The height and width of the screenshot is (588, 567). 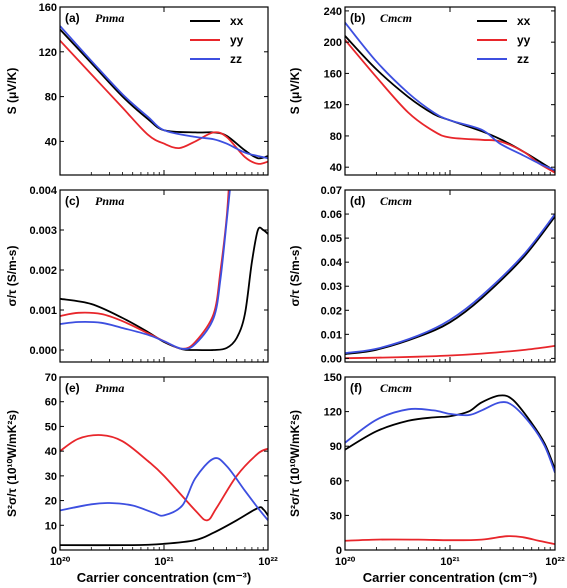 I want to click on y-tick-label: 0.00, so click(x=331, y=359).